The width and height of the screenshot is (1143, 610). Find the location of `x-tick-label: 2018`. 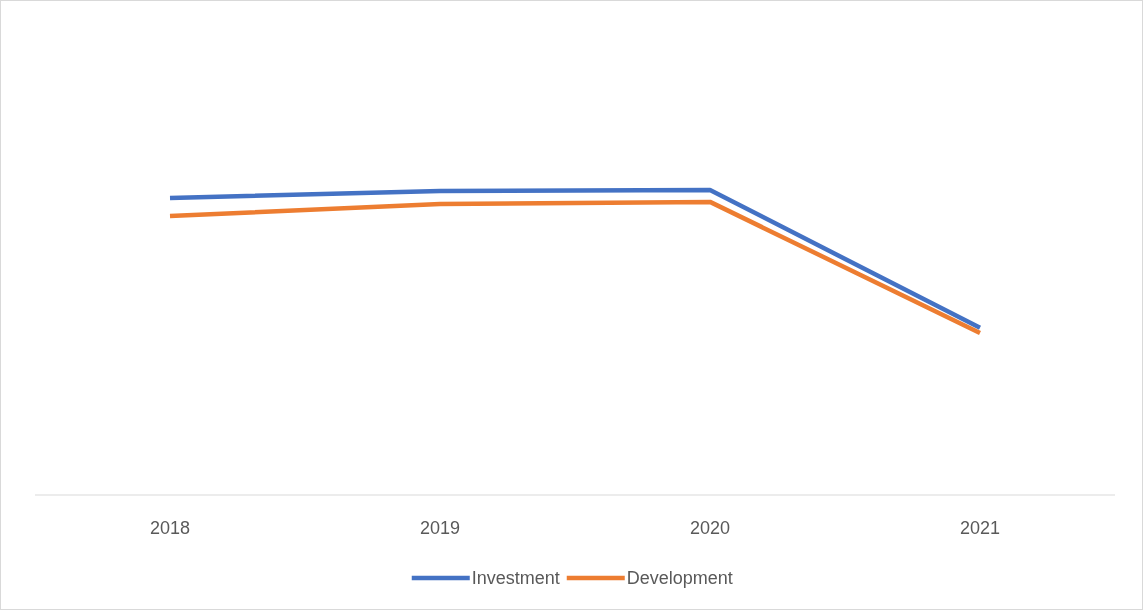

x-tick-label: 2018 is located at coordinates (170, 528).